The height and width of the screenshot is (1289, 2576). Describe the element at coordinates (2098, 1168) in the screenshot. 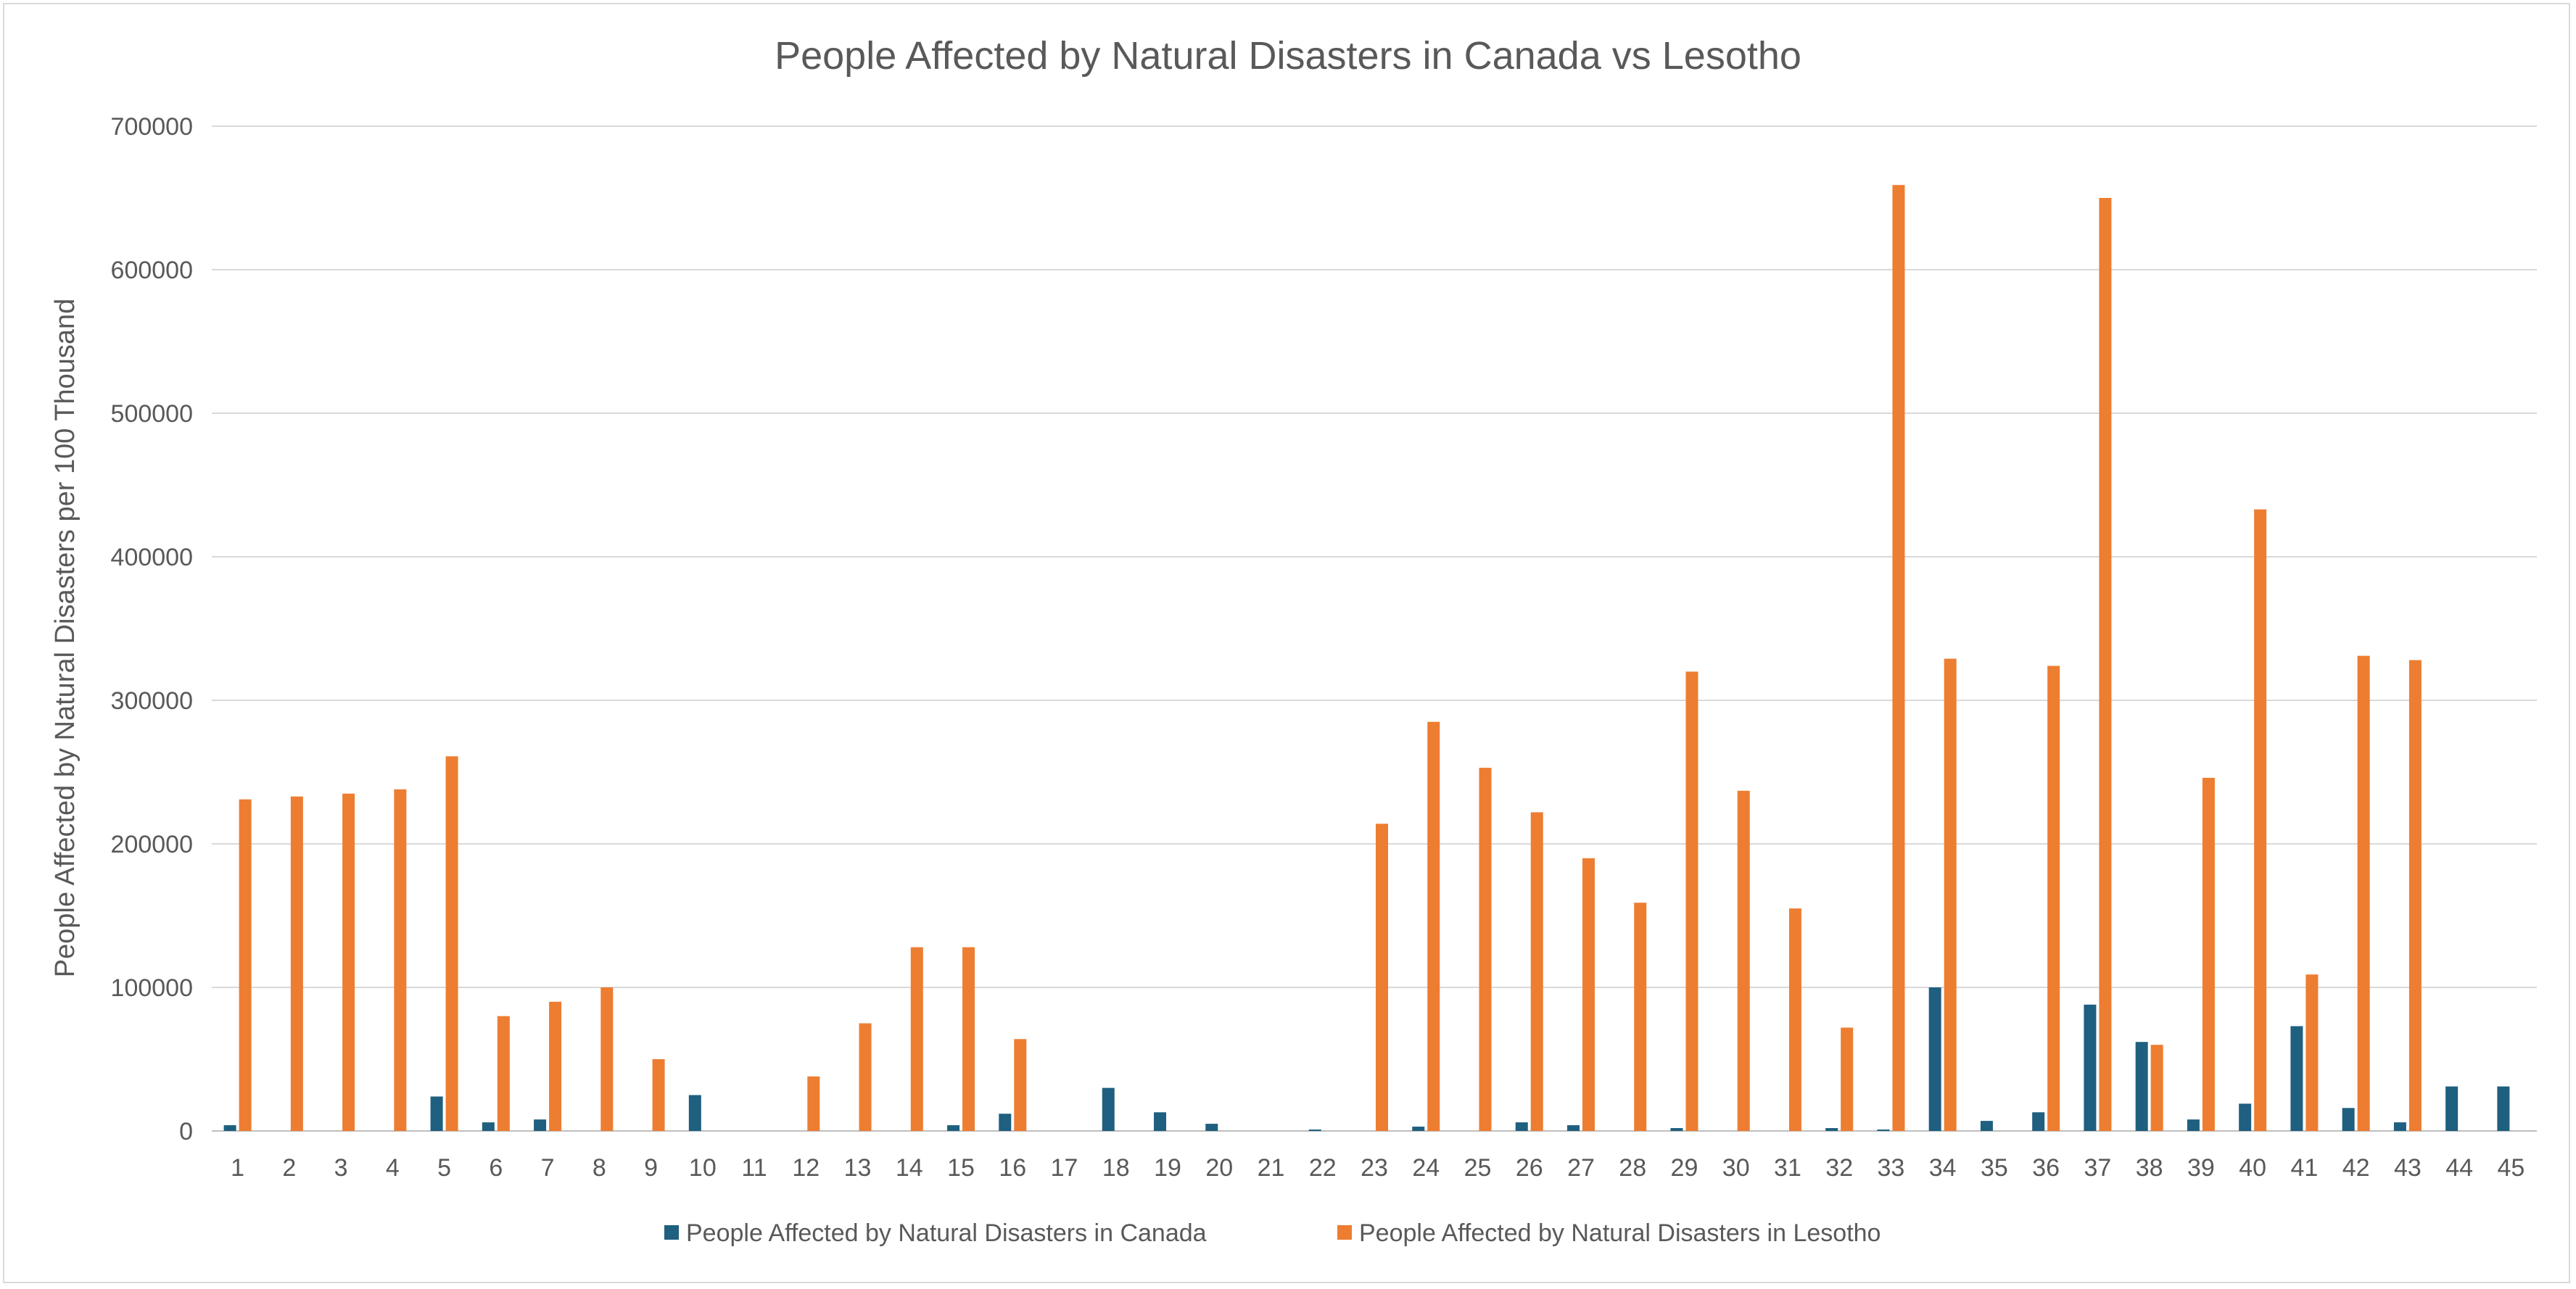

I see `x-tick-label: 37` at that location.